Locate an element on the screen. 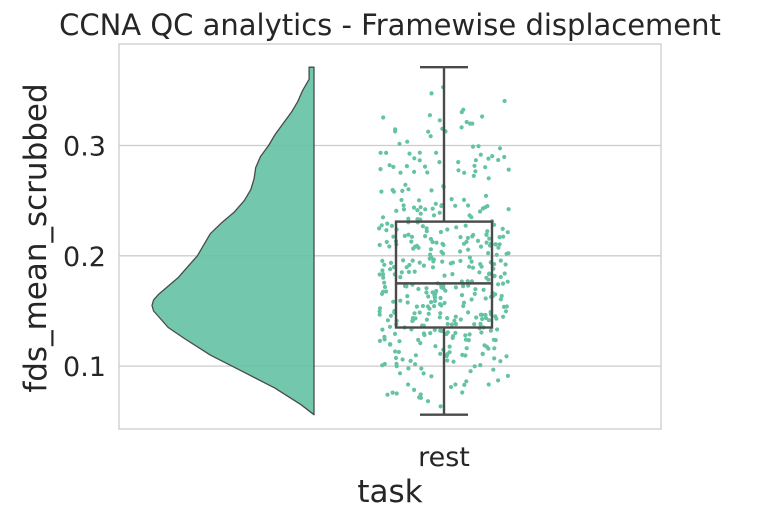 This screenshot has height=520, width=781. density-cloud is located at coordinates (233, 241).